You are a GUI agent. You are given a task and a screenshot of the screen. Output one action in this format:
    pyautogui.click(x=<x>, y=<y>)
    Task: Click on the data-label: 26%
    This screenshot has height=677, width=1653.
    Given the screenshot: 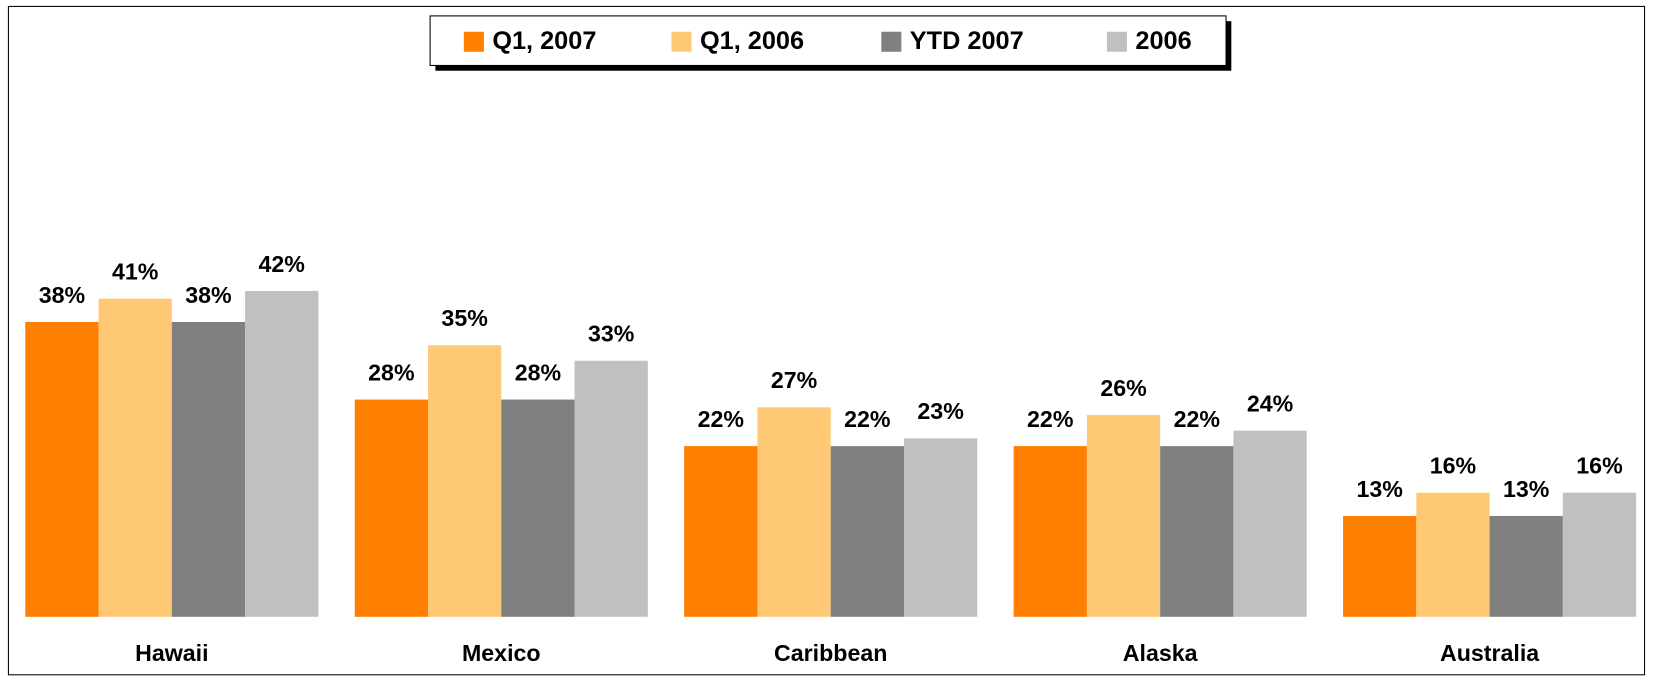 What is the action you would take?
    pyautogui.click(x=1123, y=388)
    